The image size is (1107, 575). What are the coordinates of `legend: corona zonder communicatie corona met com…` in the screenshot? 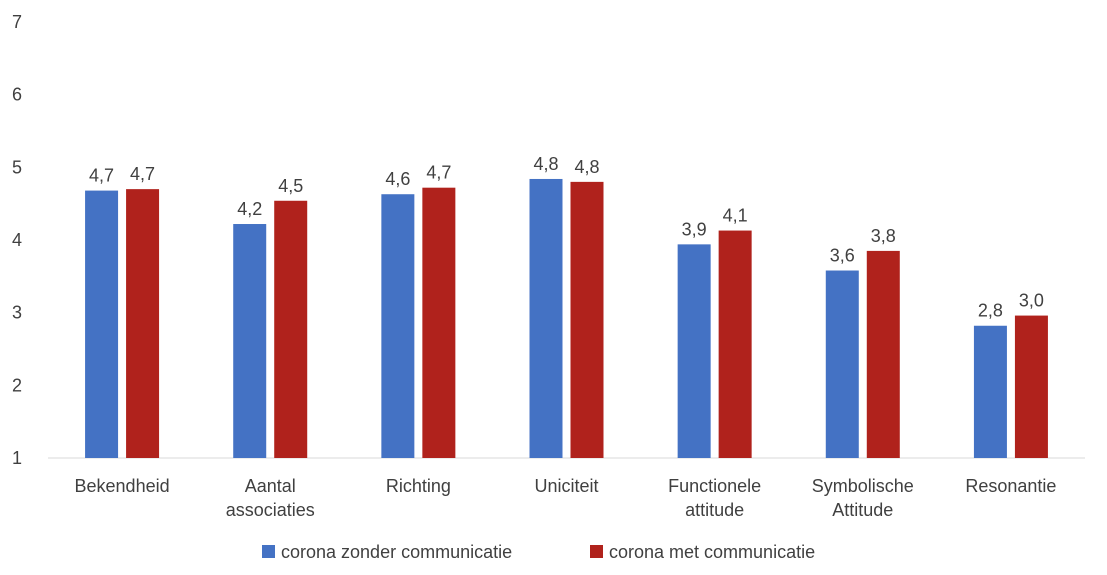 It's located at (538, 552).